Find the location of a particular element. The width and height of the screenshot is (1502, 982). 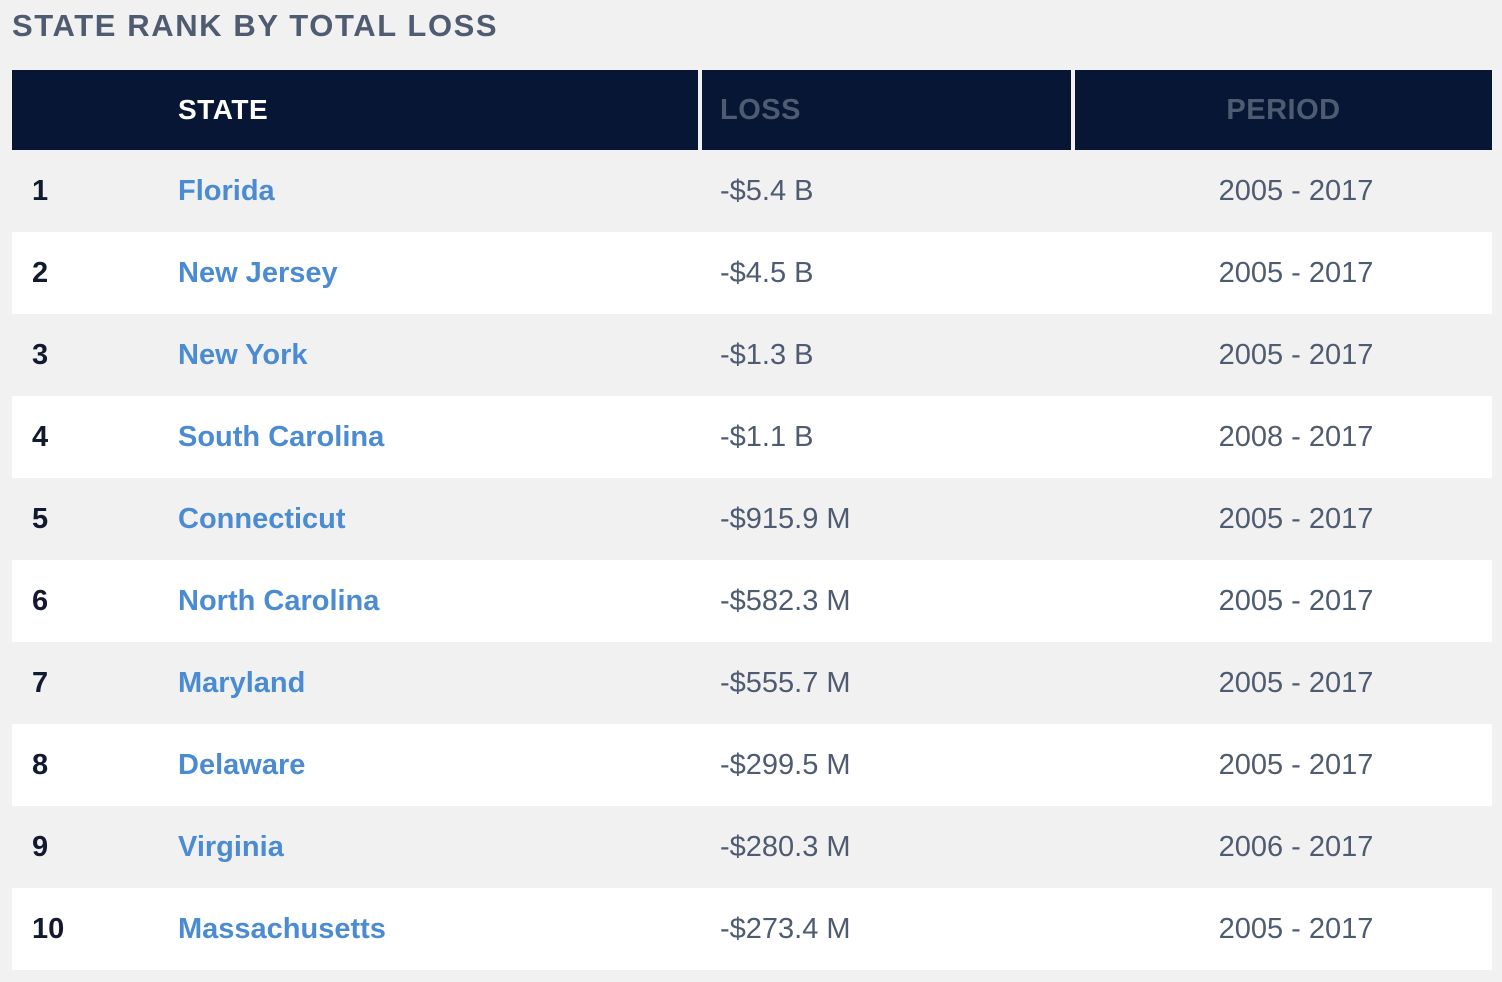

rank-cell: 1 is located at coordinates (40, 190).